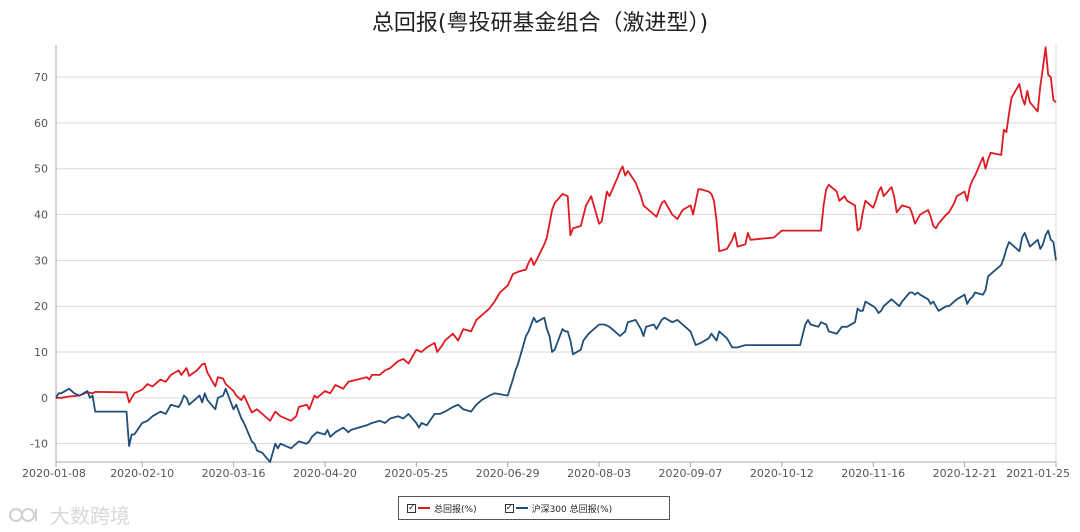 Image resolution: width=1080 pixels, height=532 pixels. Describe the element at coordinates (965, 473) in the screenshot. I see `x-tick-label: 2020-12-21` at that location.